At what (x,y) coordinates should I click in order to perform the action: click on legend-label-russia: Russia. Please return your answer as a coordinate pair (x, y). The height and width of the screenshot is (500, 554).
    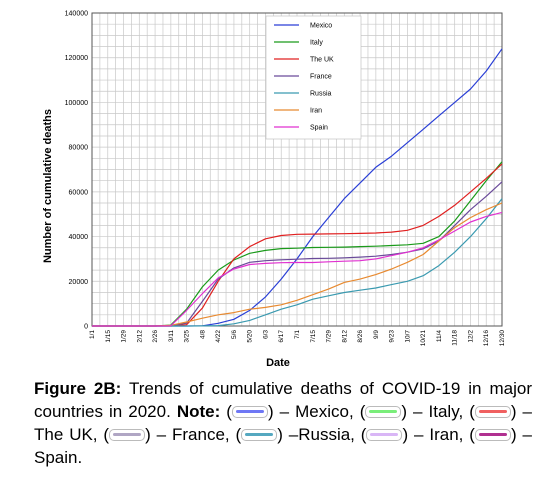
    Looking at the image, I should click on (321, 94).